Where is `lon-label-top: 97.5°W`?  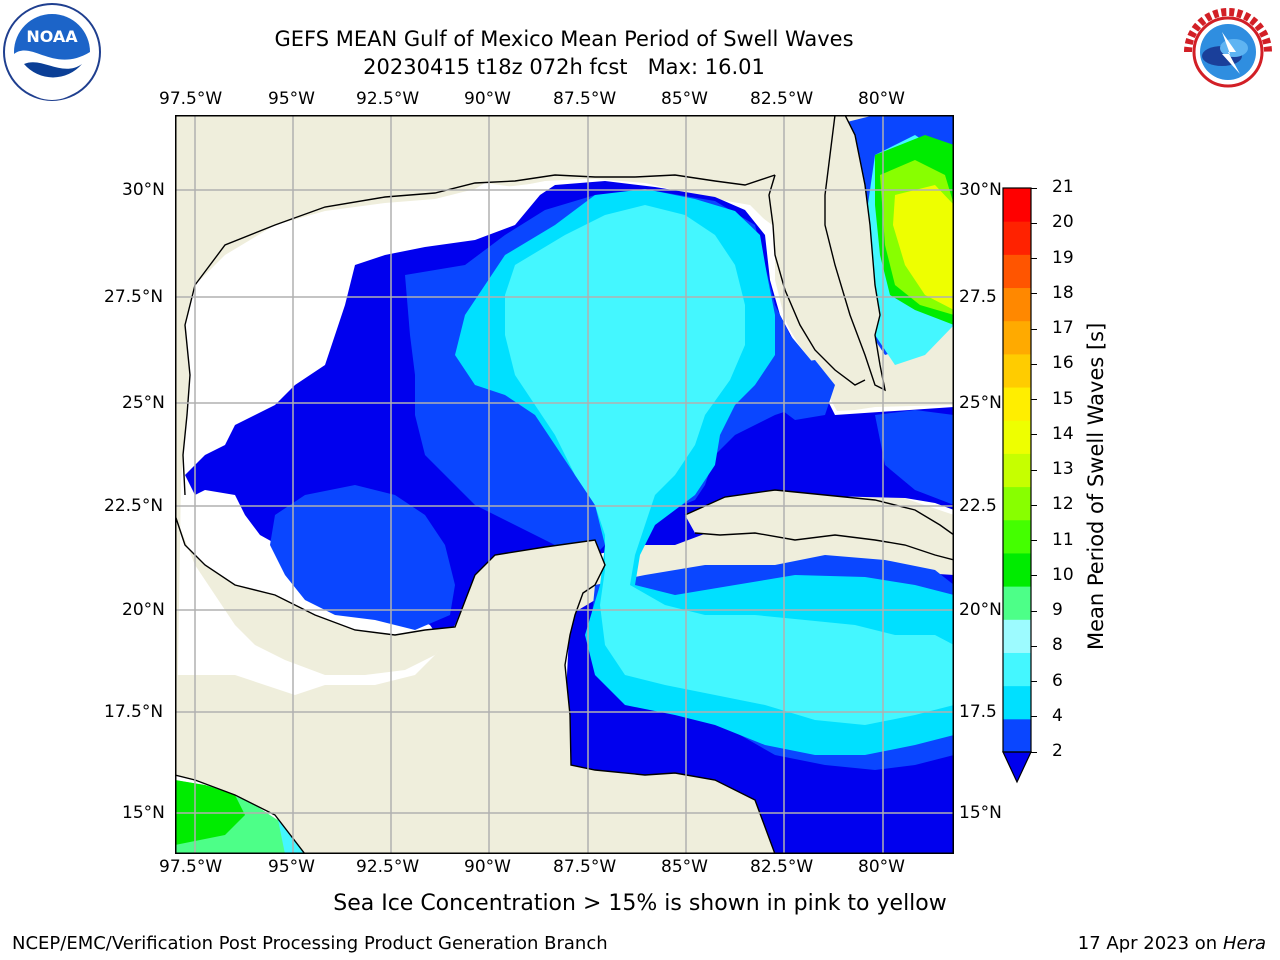
lon-label-top: 97.5°W is located at coordinates (191, 99).